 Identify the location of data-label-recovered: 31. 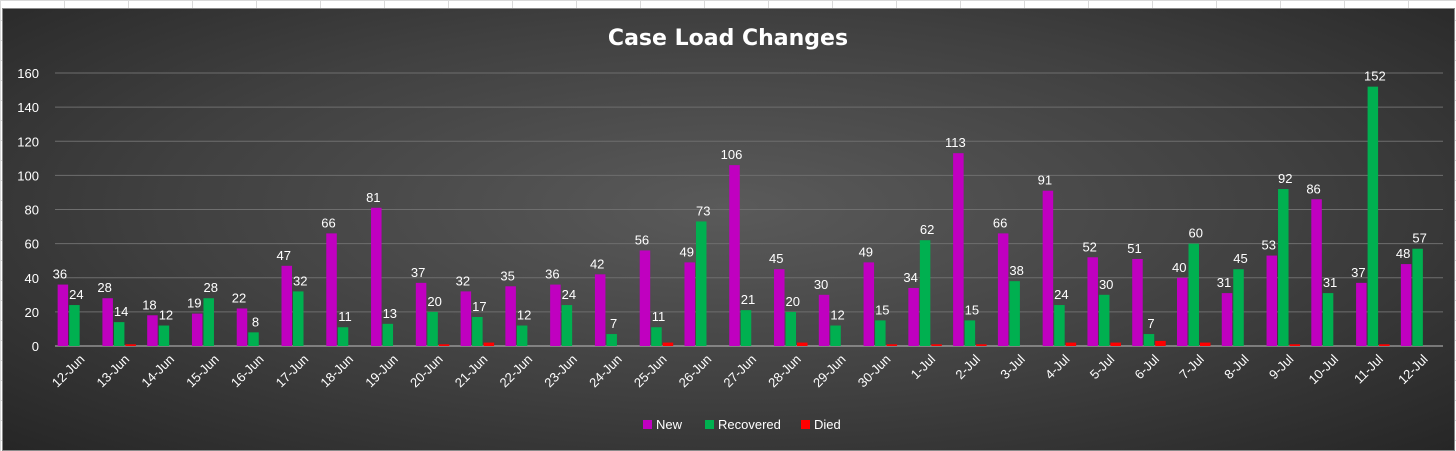
(1330, 282).